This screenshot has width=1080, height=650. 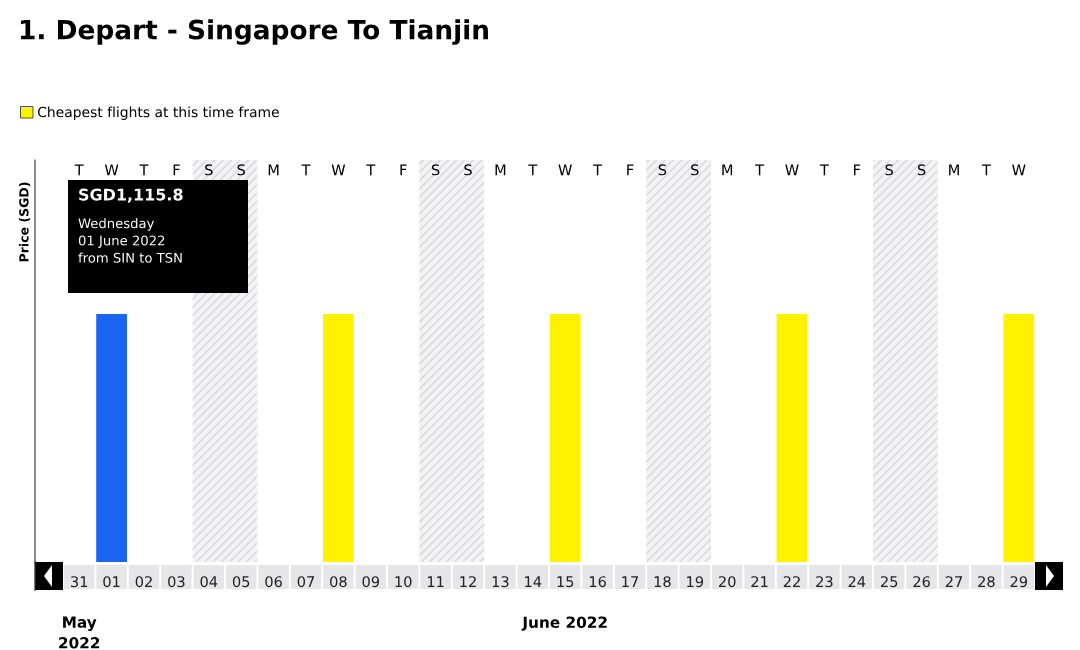 What do you see at coordinates (954, 581) in the screenshot?
I see `x-tick-label: 27` at bounding box center [954, 581].